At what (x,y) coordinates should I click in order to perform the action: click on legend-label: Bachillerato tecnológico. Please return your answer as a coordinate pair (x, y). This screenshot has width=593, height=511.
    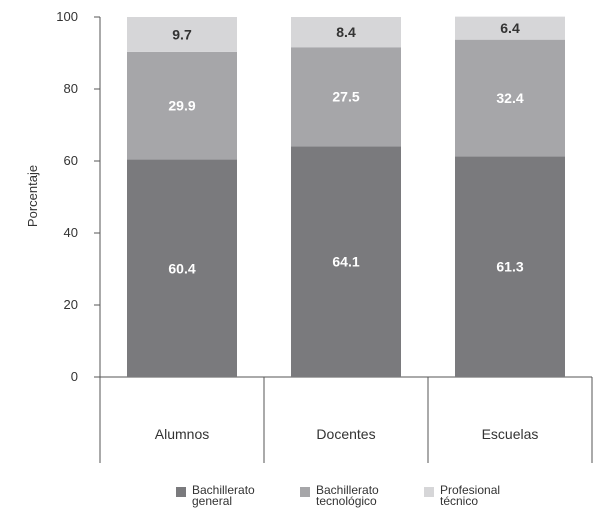
    Looking at the image, I should click on (347, 495).